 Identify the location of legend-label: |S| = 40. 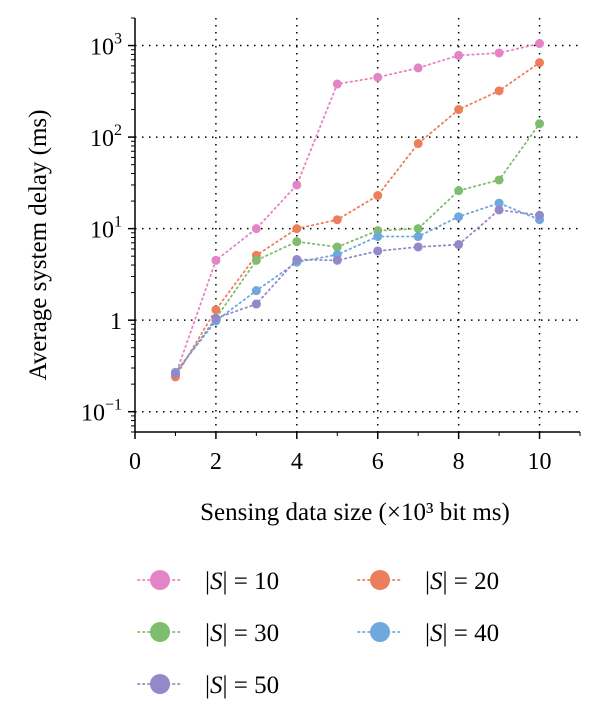
(462, 633).